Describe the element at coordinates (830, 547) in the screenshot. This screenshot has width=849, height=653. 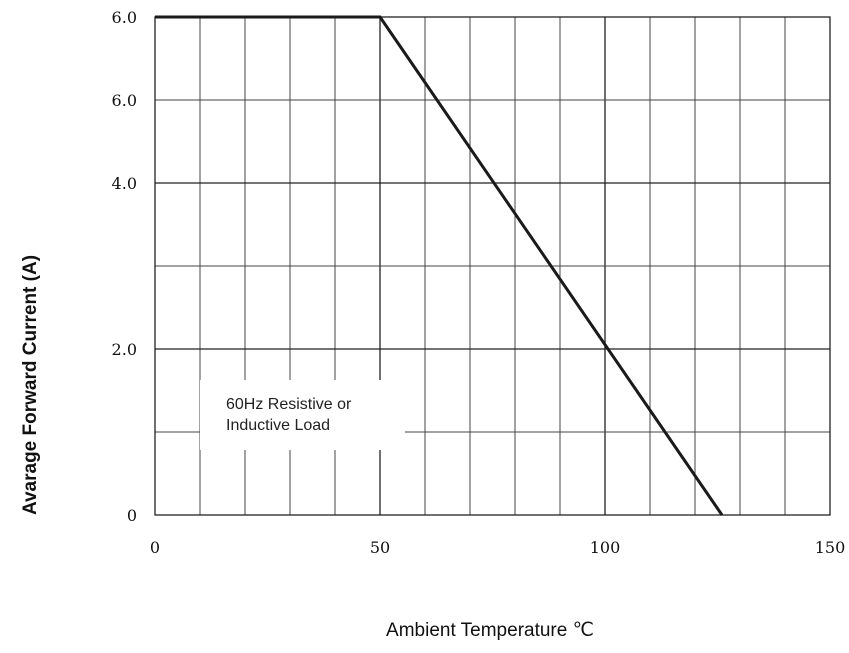
I see `x-tick-label: 150` at that location.